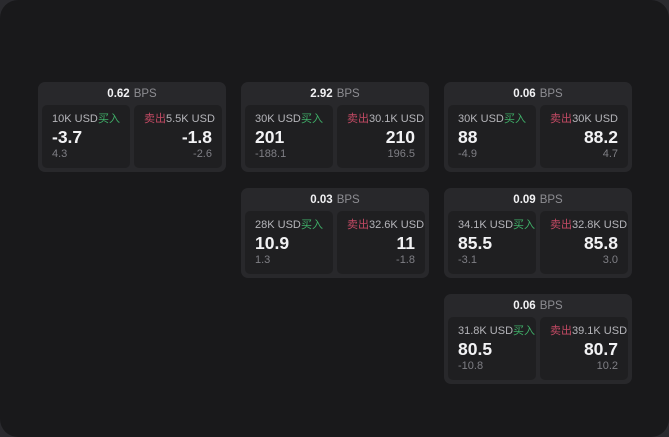 Image resolution: width=669 pixels, height=437 pixels. Describe the element at coordinates (196, 137) in the screenshot. I see `sell-price: -1.8` at that location.